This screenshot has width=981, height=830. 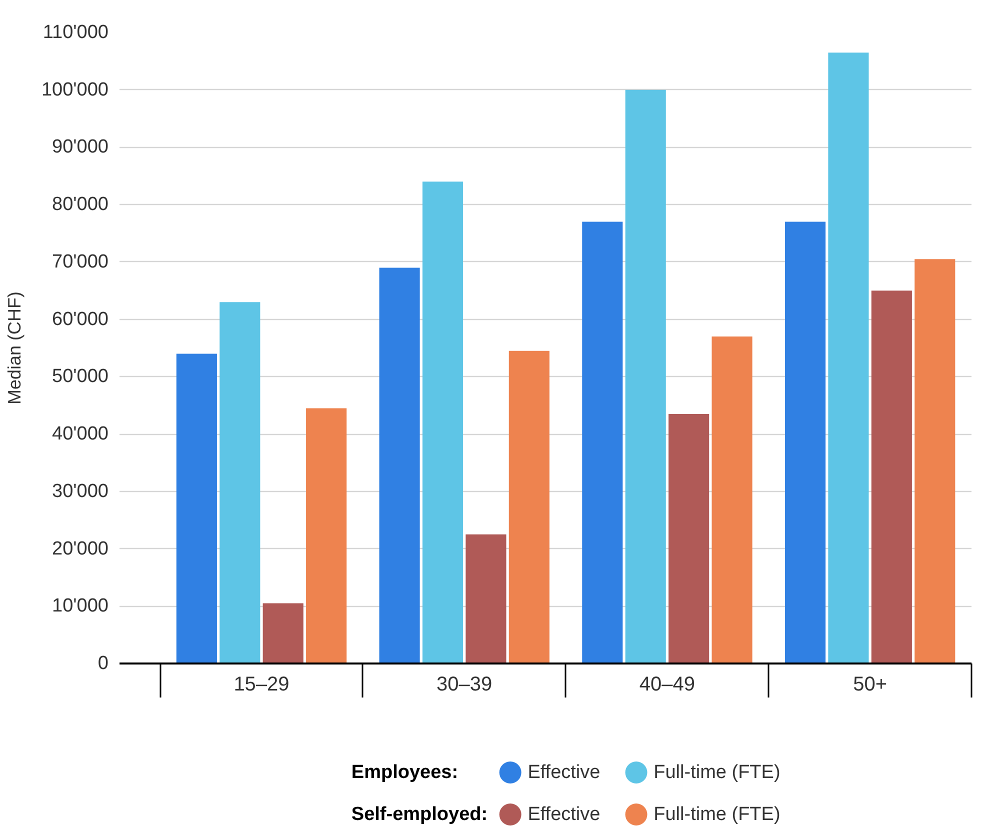 I want to click on y-tick-label: 30'000, so click(x=80, y=491).